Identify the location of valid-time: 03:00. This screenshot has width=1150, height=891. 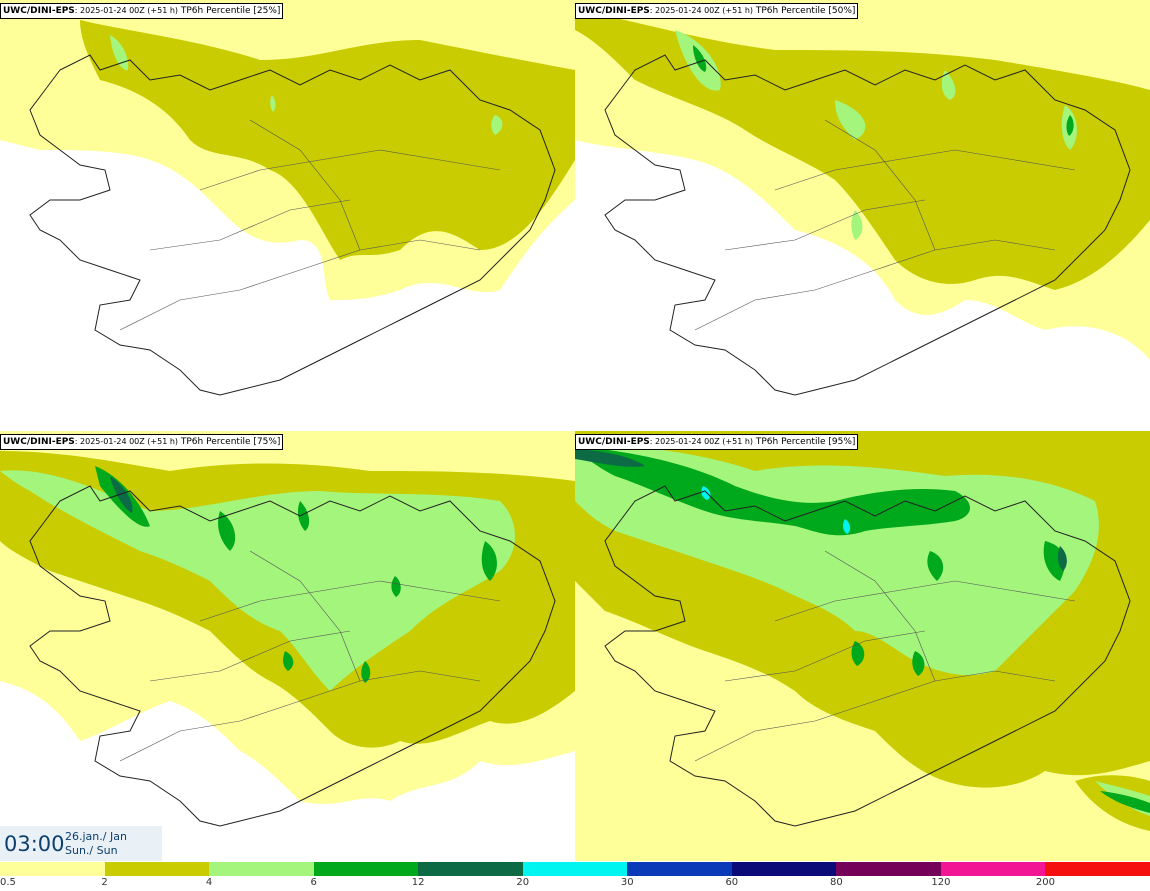
(34, 844).